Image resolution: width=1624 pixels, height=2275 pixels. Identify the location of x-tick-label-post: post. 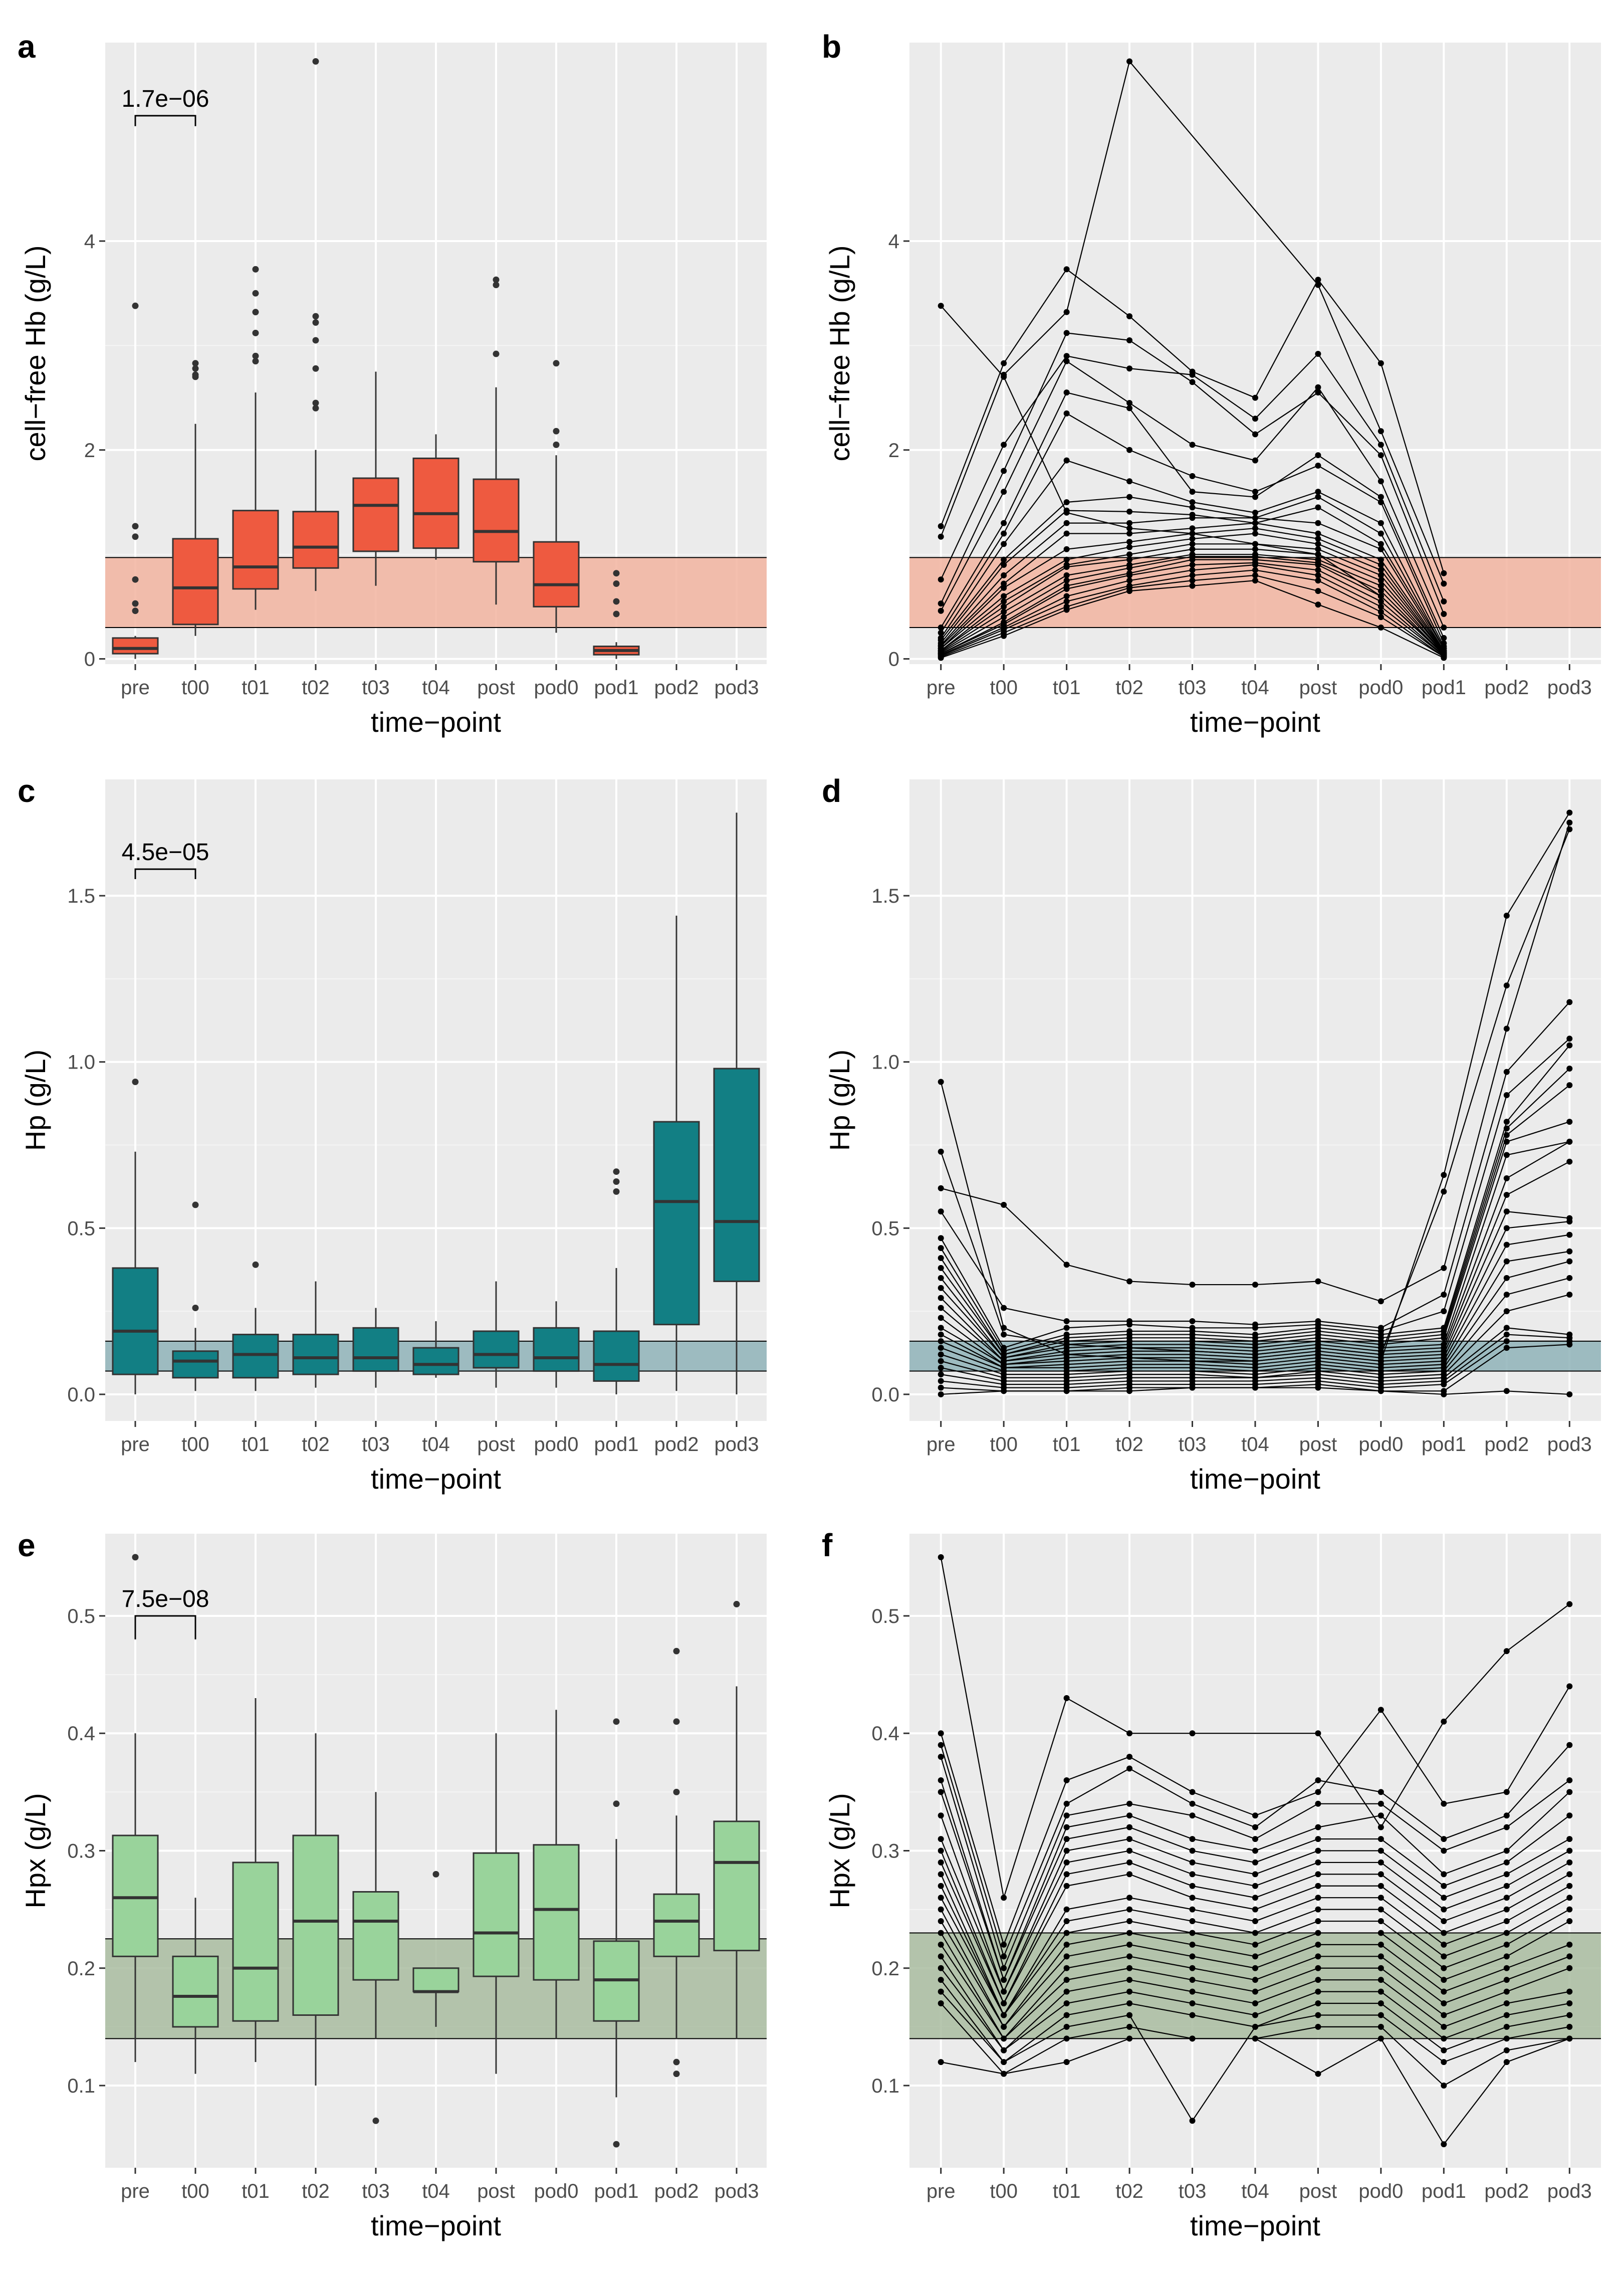
(1318, 1445).